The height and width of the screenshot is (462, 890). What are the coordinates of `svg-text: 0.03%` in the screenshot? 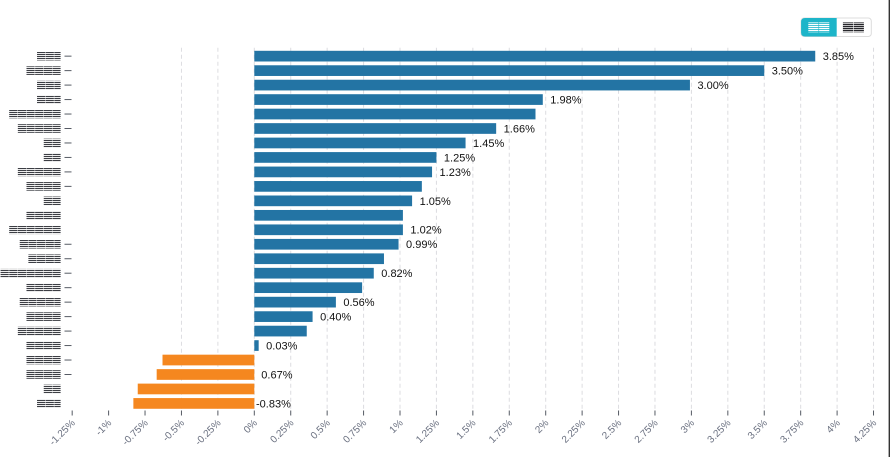 It's located at (281, 346).